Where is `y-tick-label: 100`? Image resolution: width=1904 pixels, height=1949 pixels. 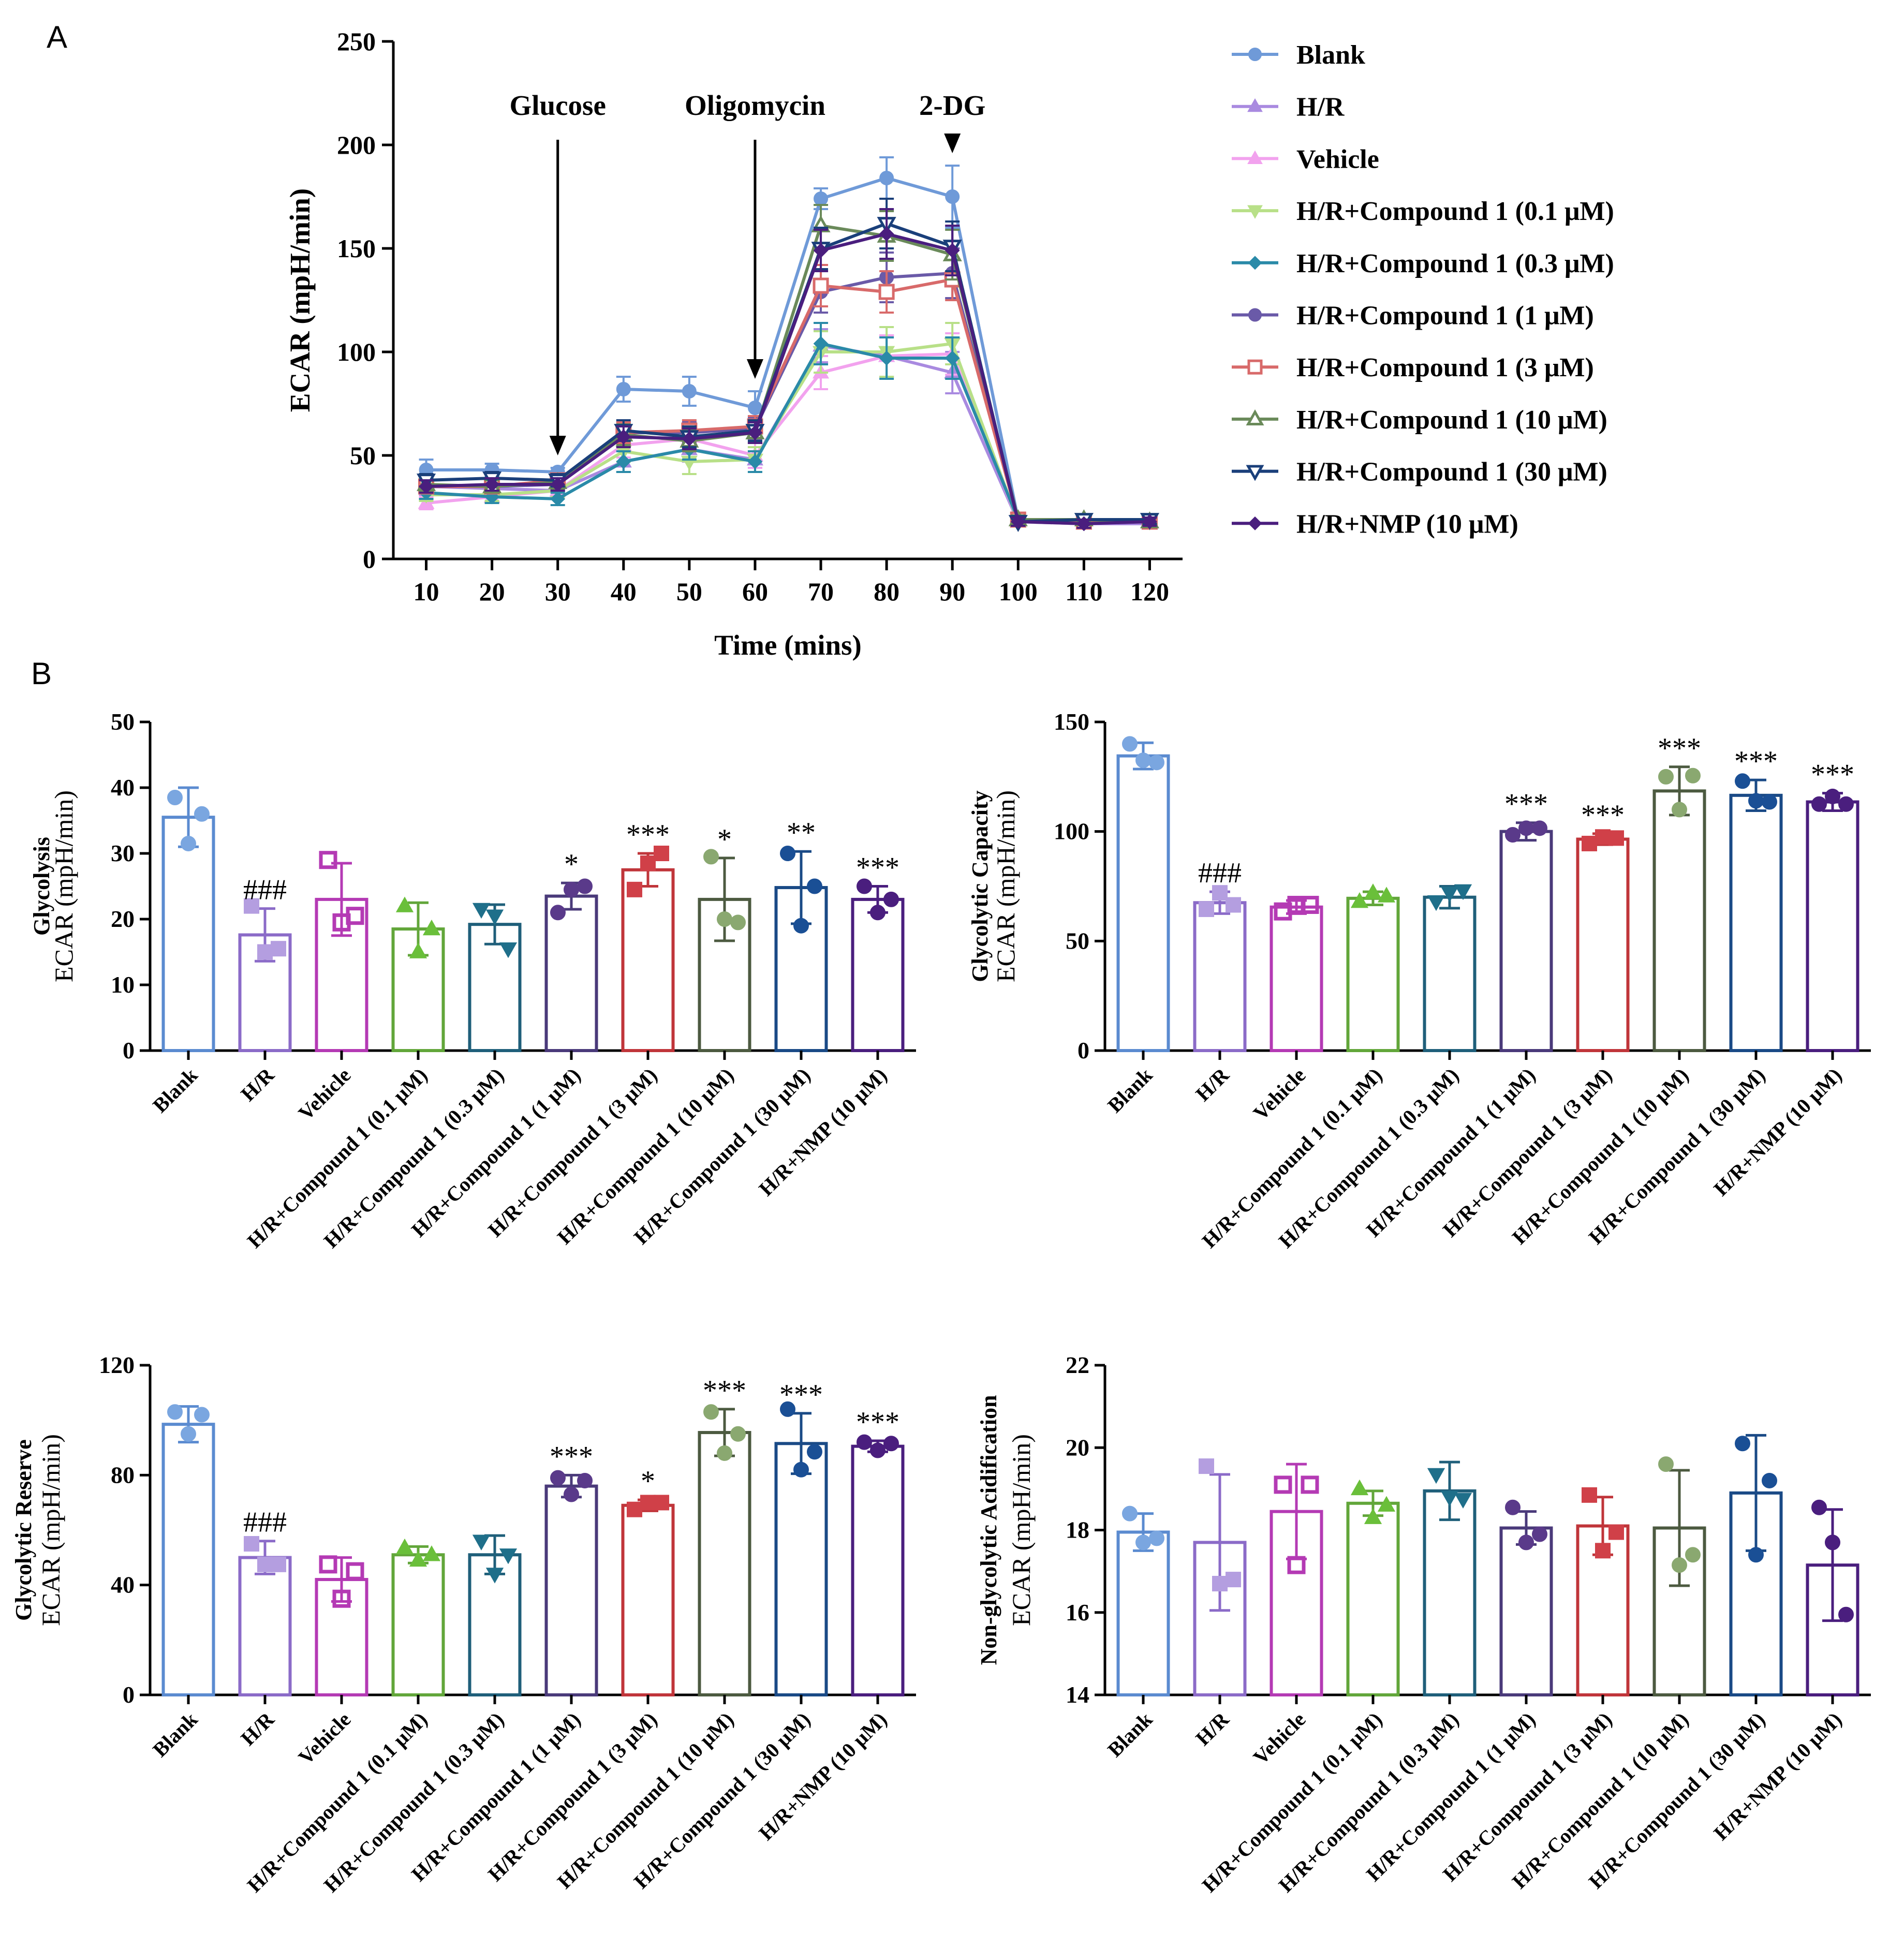 y-tick-label: 100 is located at coordinates (1071, 831).